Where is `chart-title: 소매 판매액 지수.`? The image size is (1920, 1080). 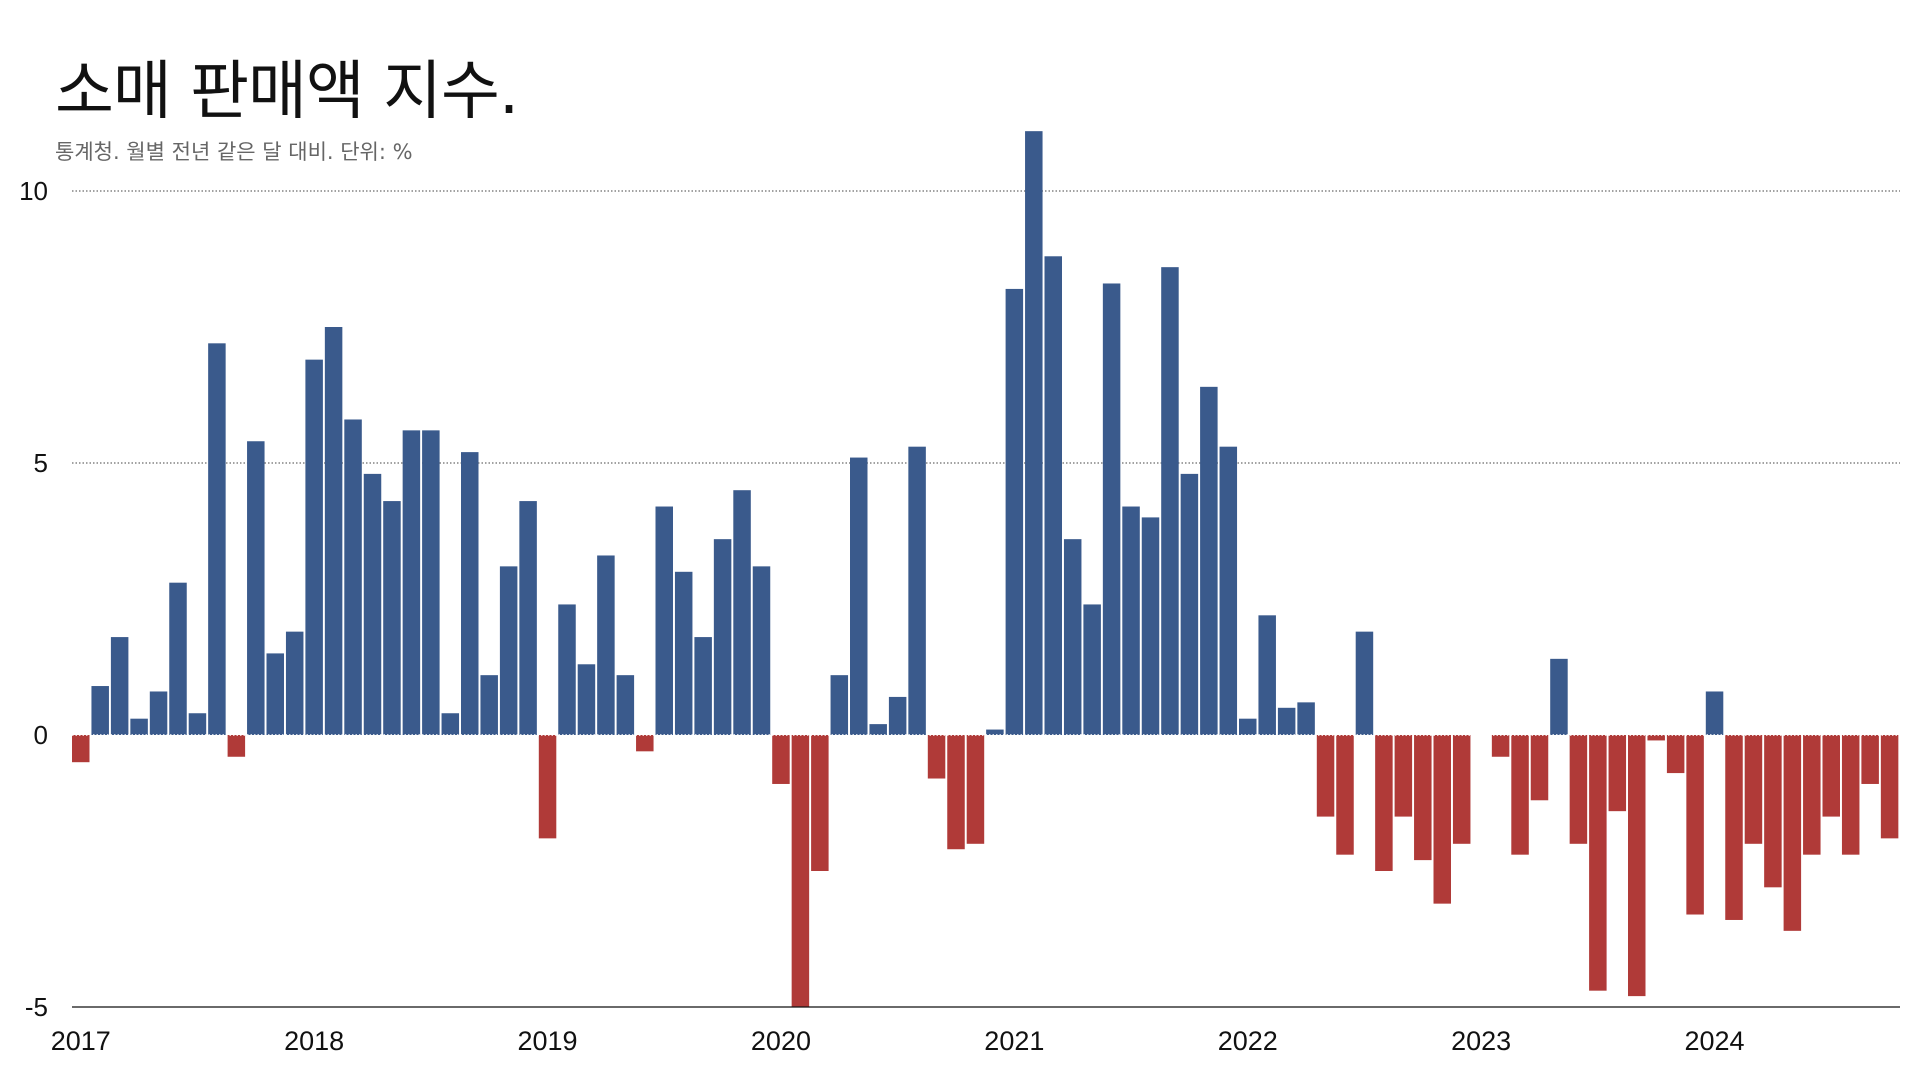
chart-title: 소매 판매액 지수. is located at coordinates (287, 92).